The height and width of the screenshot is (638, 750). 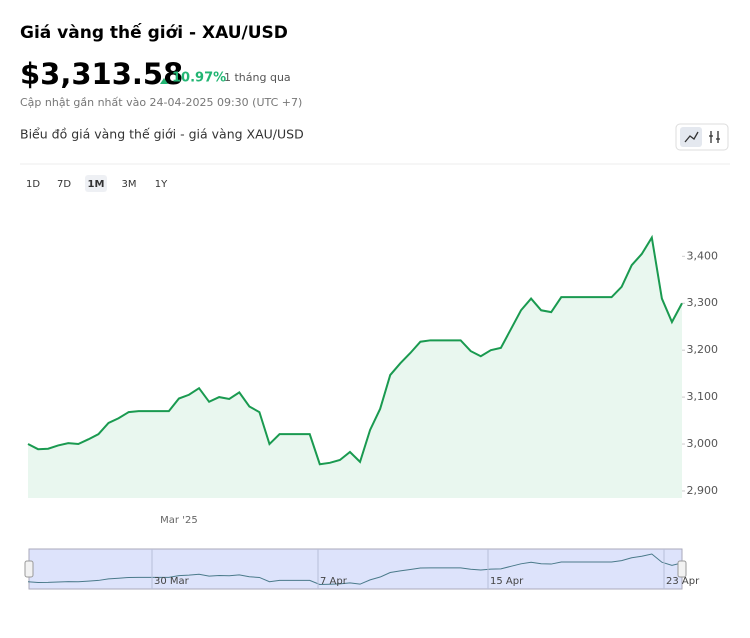 I want to click on navigator, so click(x=355, y=569).